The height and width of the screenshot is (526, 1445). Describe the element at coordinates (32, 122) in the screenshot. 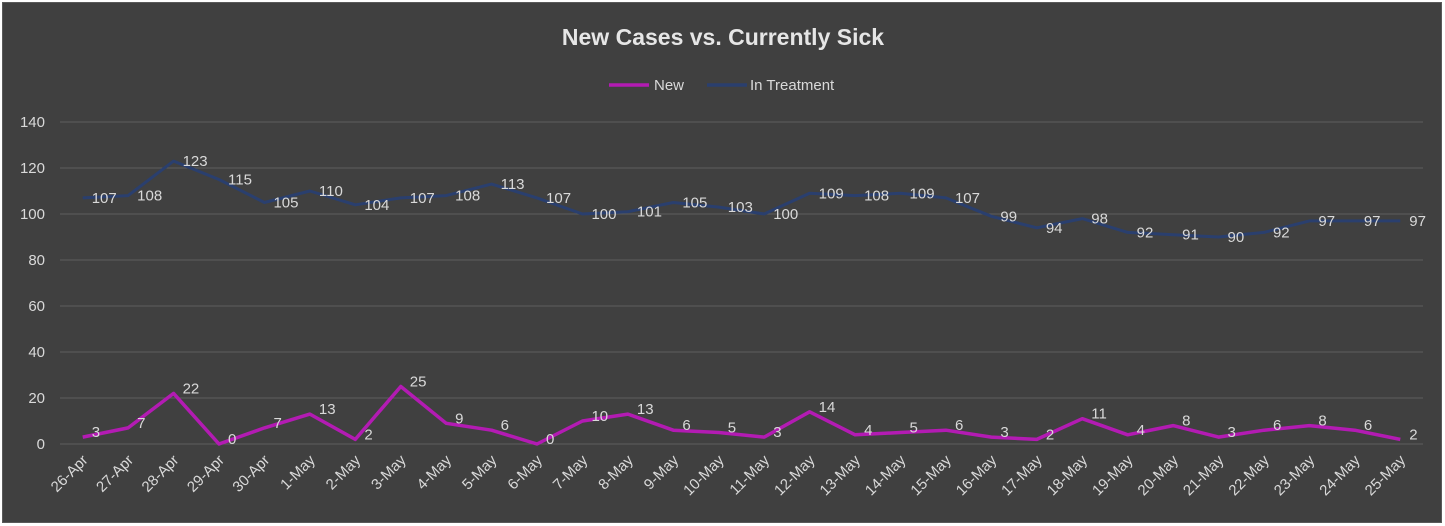

I see `y-tick-label: 140` at that location.